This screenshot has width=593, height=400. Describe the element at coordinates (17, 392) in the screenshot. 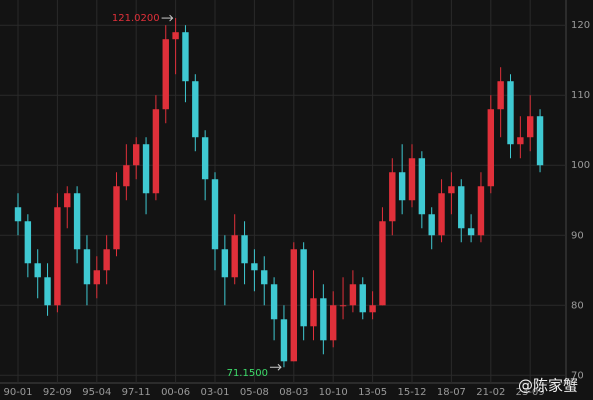

I see `x-tick-label: 90-01` at that location.